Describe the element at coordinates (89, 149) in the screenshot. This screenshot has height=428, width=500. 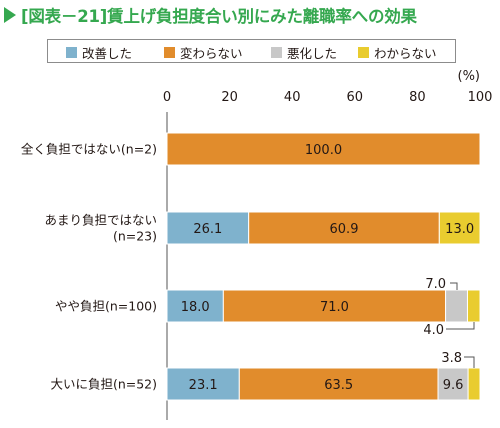
I see `category-label: 全く負担ではない(n=2)` at that location.